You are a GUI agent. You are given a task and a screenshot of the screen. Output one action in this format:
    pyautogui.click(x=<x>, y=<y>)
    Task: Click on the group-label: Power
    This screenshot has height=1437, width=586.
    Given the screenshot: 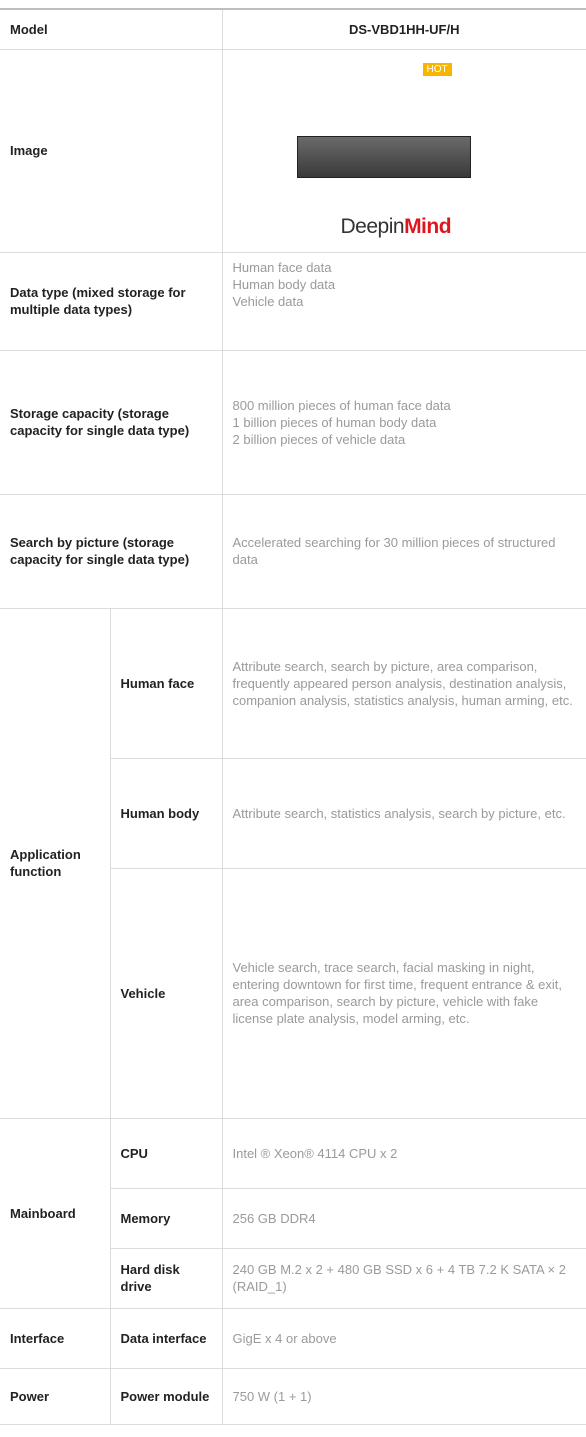 What is the action you would take?
    pyautogui.click(x=55, y=1396)
    